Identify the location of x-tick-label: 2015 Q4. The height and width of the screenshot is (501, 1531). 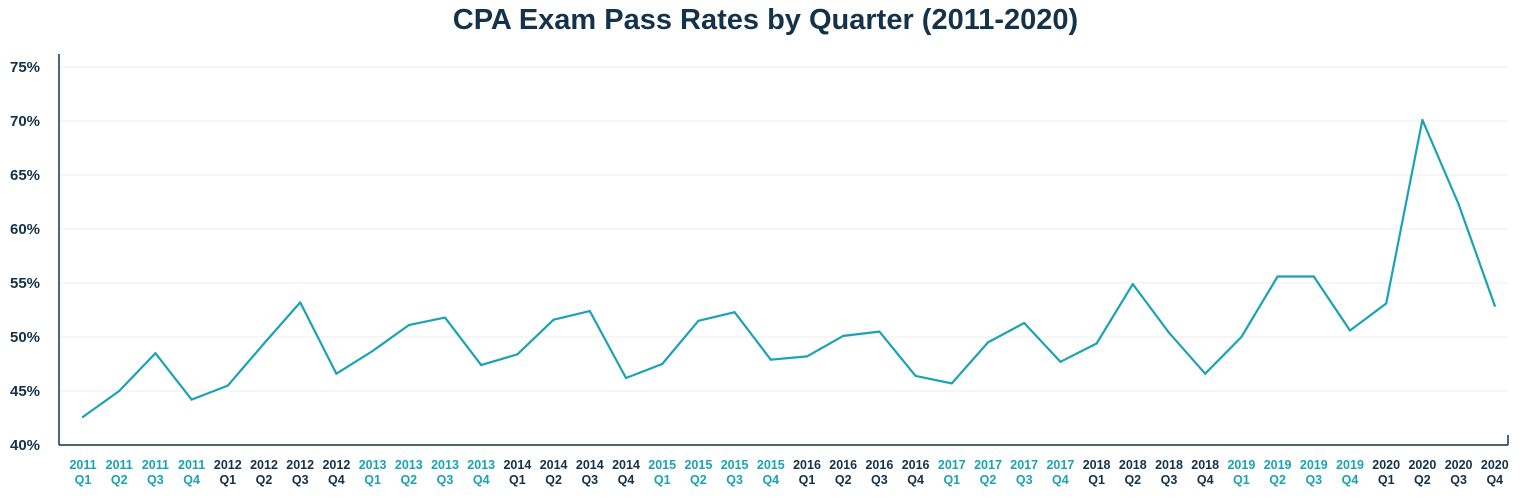
(771, 472).